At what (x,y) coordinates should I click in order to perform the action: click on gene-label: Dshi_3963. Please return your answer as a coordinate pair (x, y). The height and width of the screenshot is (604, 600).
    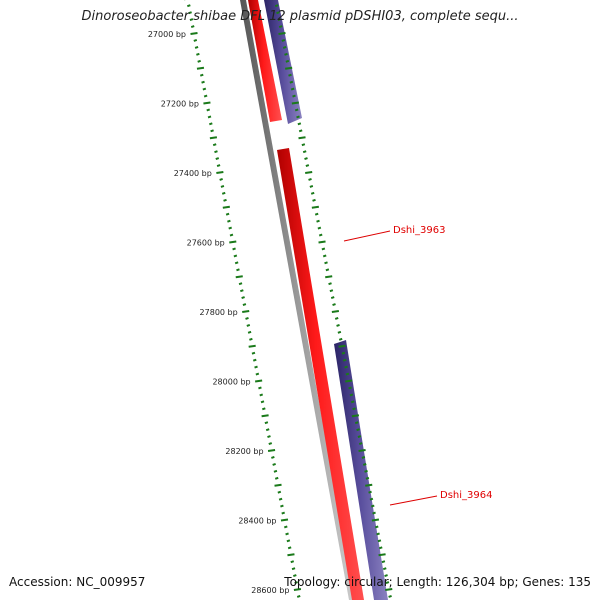
    Looking at the image, I should click on (419, 230).